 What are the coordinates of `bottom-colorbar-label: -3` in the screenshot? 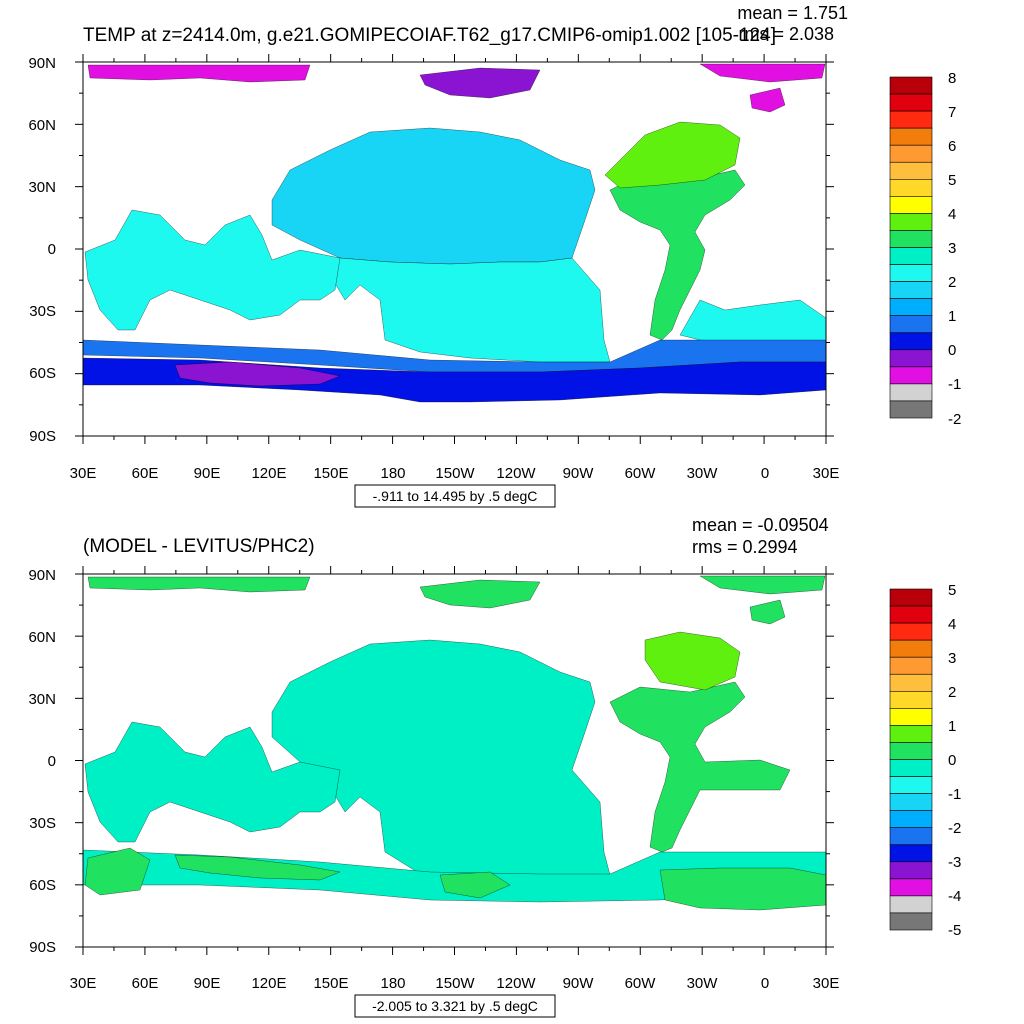 It's located at (954, 862).